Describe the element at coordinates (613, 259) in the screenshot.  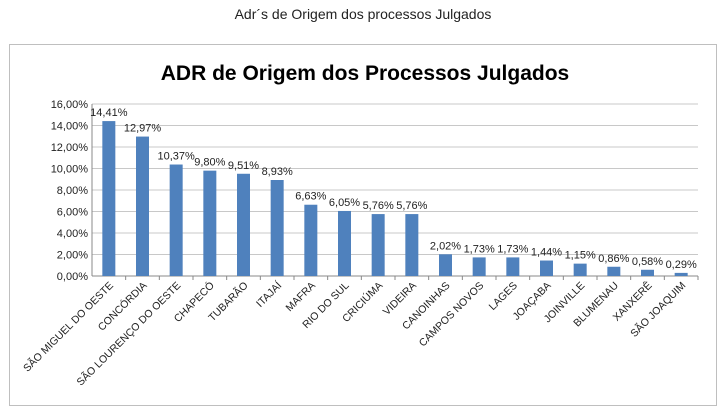
I see `data-label: 0,86%` at that location.